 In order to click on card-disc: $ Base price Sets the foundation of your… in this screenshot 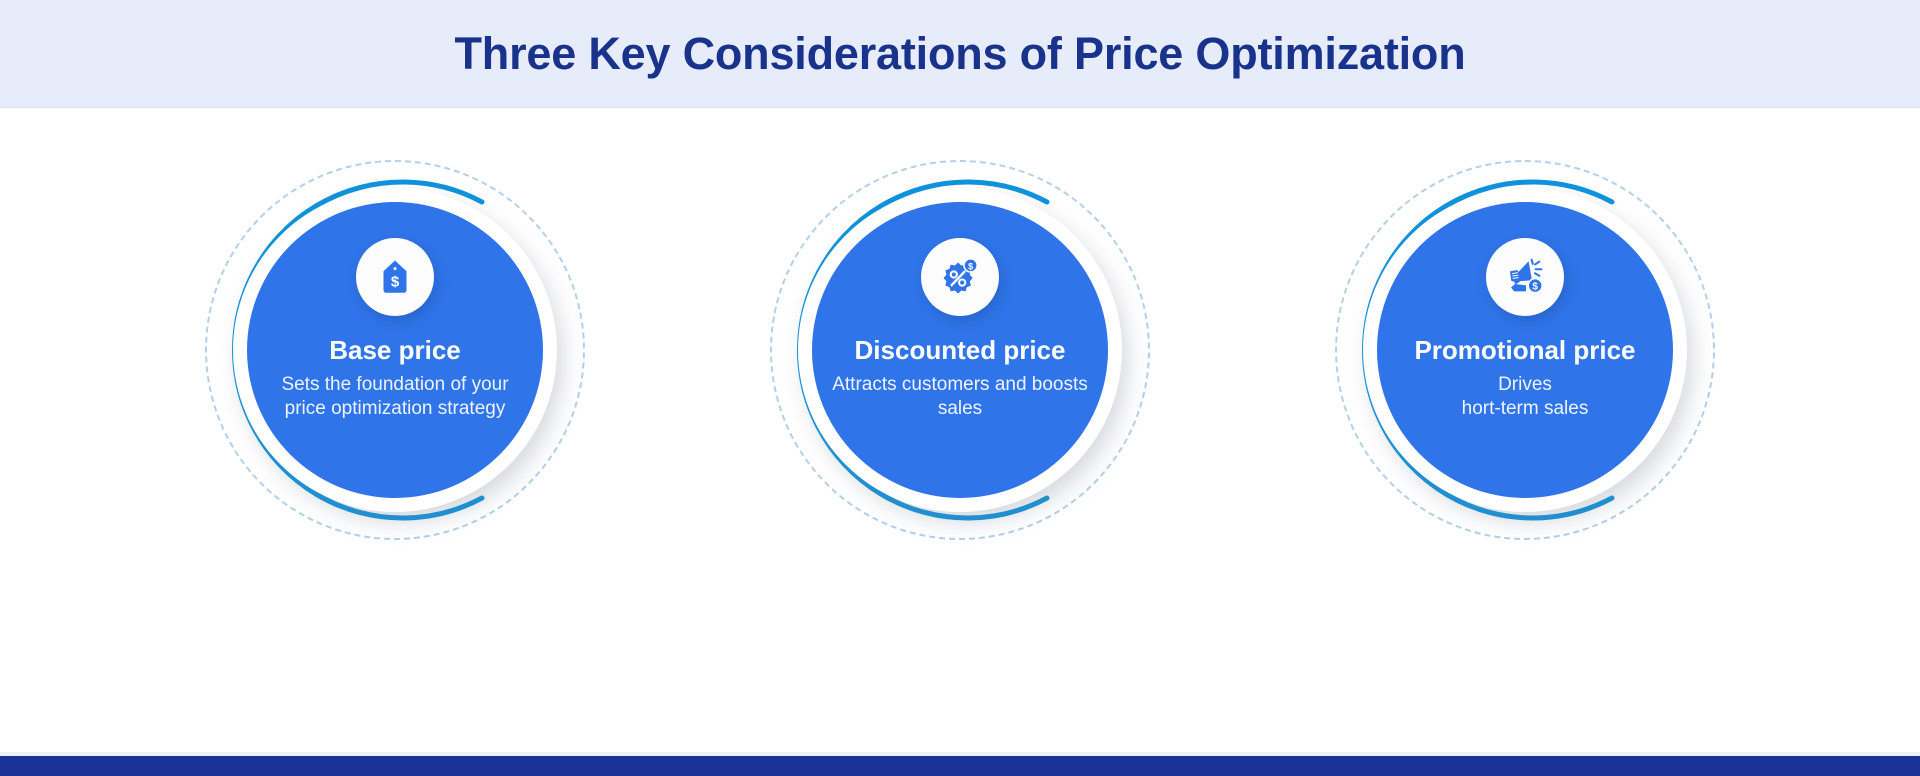, I will do `click(395, 350)`.